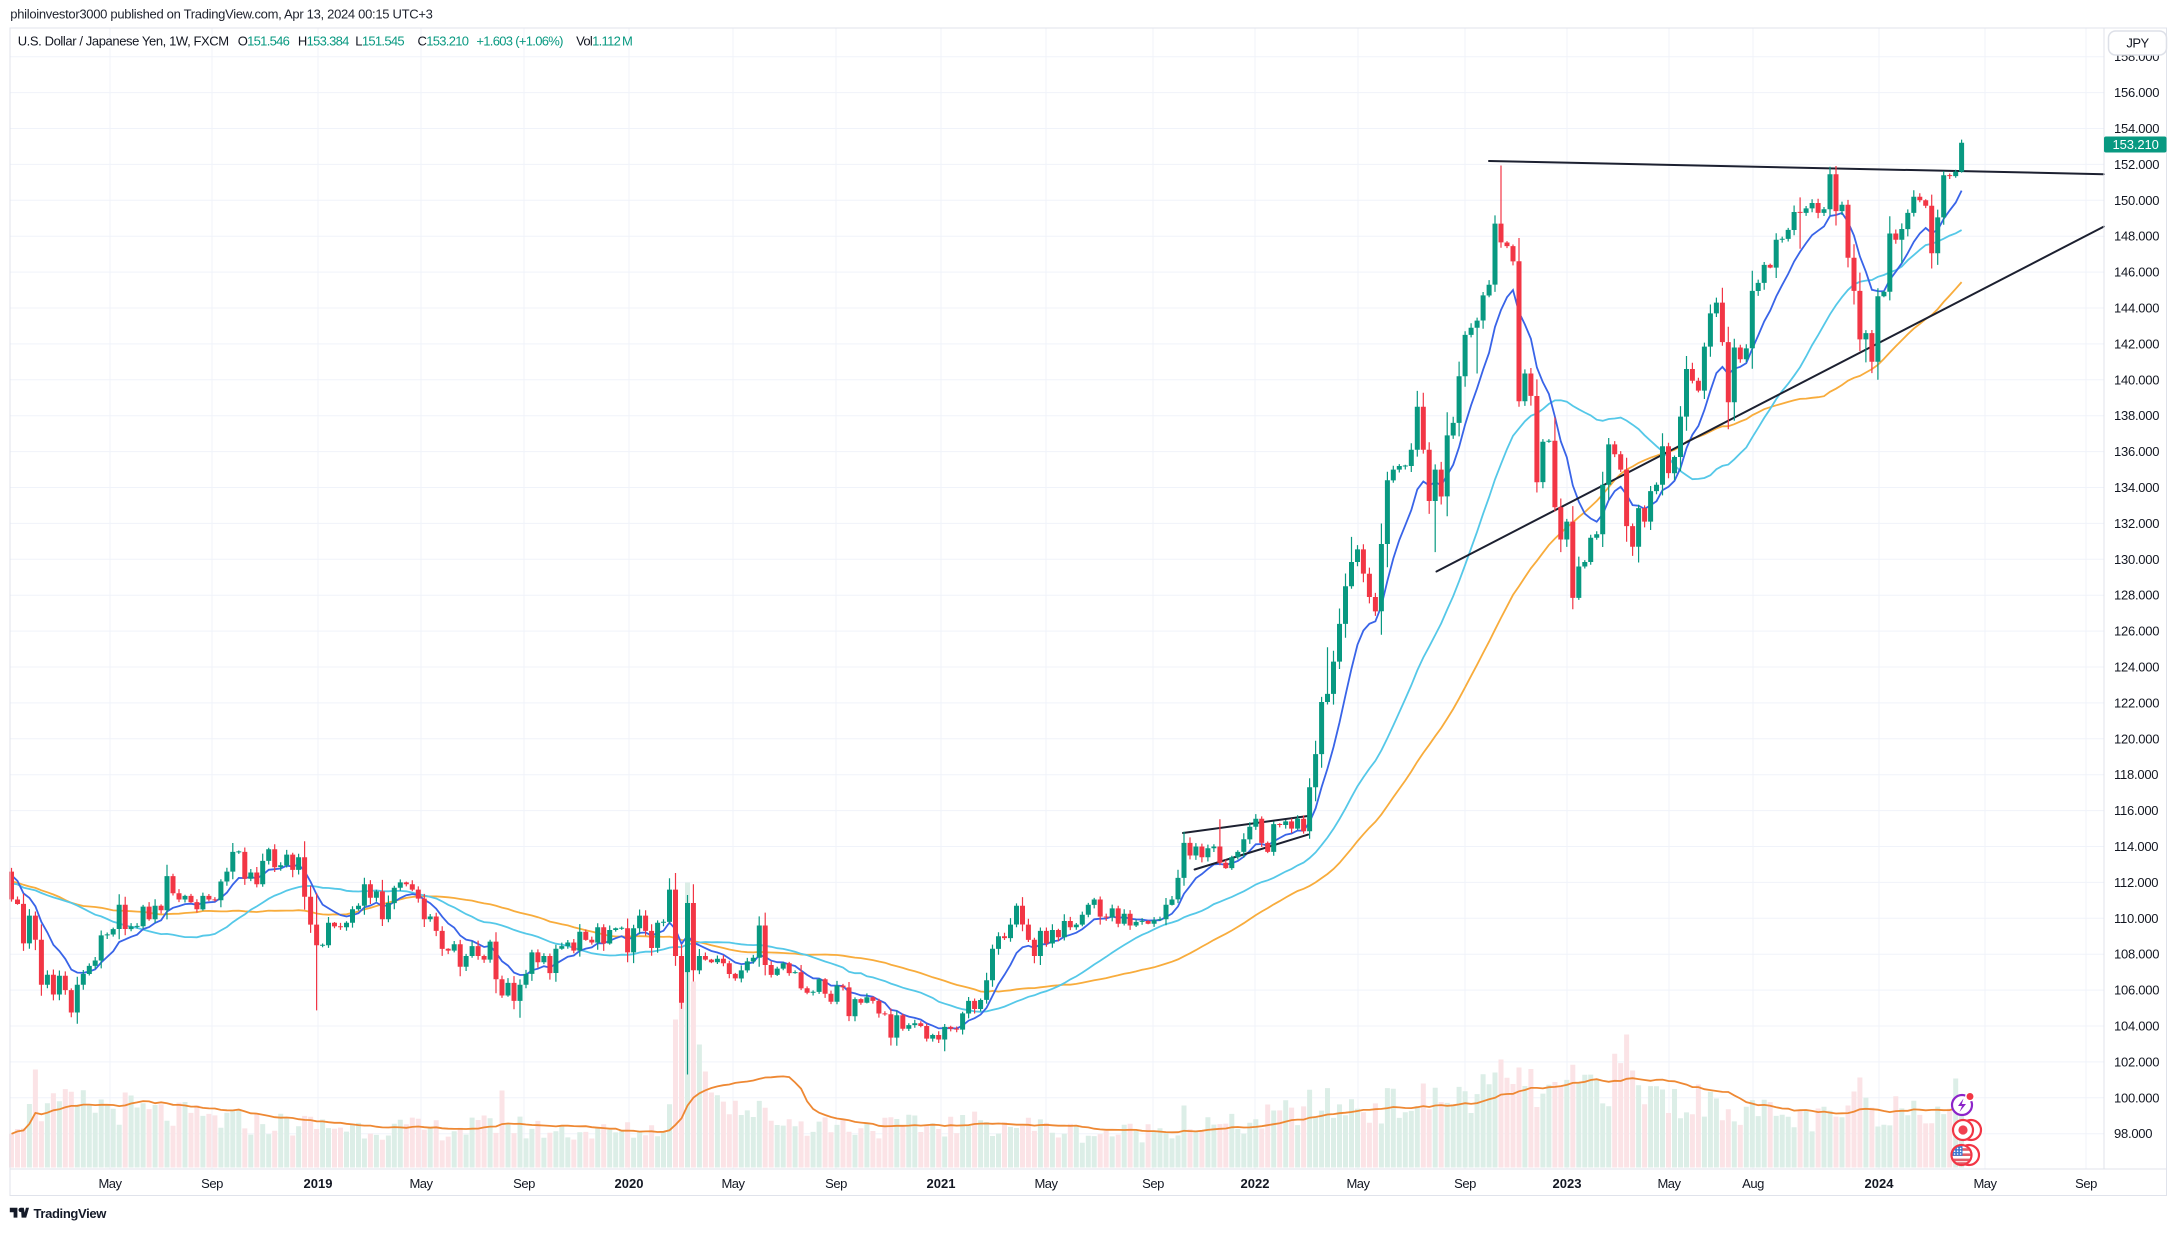 This screenshot has width=2180, height=1236. I want to click on svg-text:U.S. Dollar / Japanese Yen, 1W: U.S. Dollar / Japanese Yen, 1W, FXCM, so click(123, 41).